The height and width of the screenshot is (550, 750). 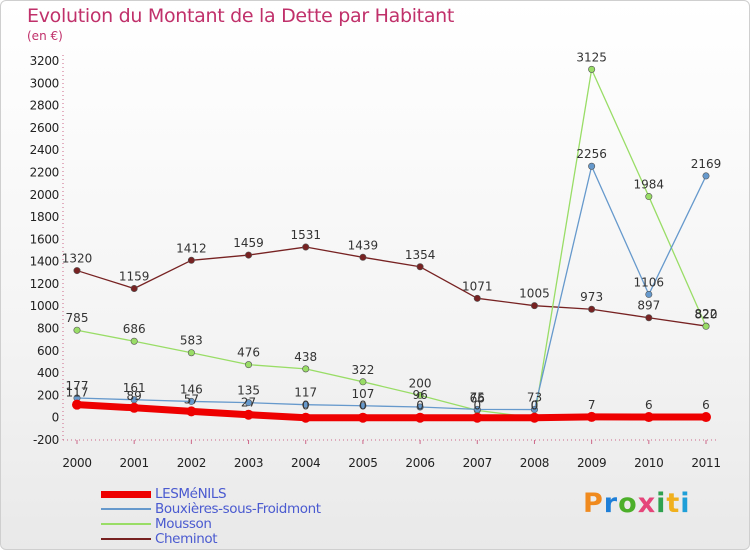 I want to click on x-tick-label: 2008, so click(x=534, y=463).